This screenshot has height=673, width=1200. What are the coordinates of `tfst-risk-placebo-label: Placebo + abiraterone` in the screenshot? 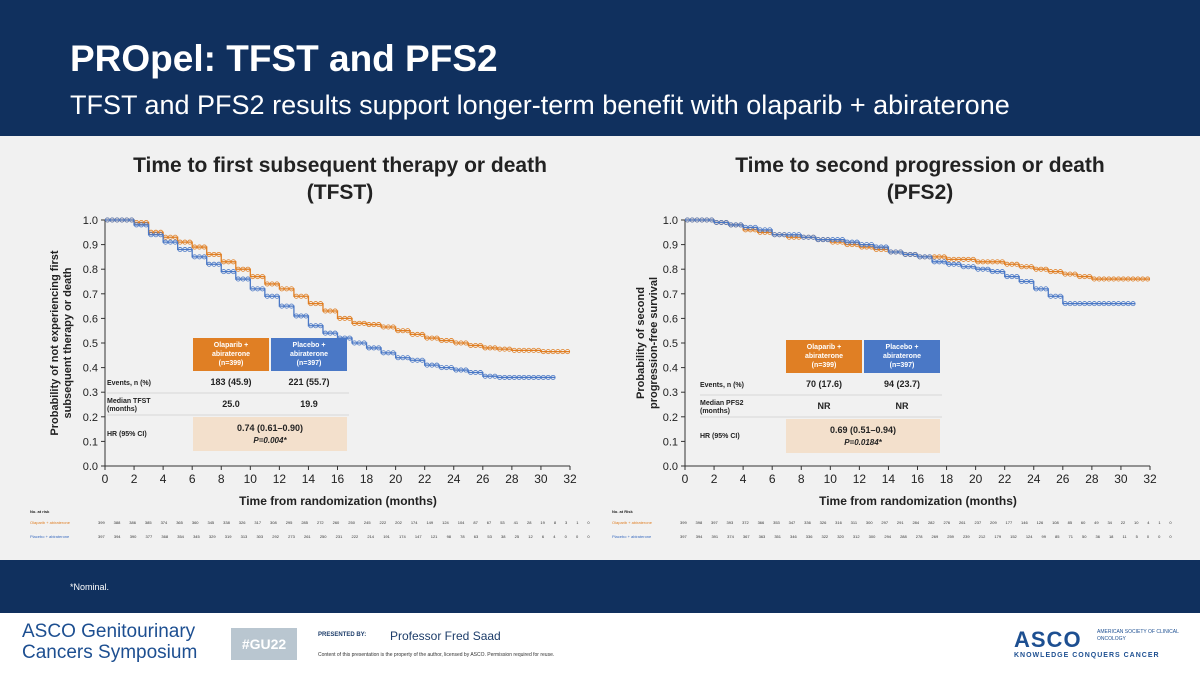 It's located at (50, 536).